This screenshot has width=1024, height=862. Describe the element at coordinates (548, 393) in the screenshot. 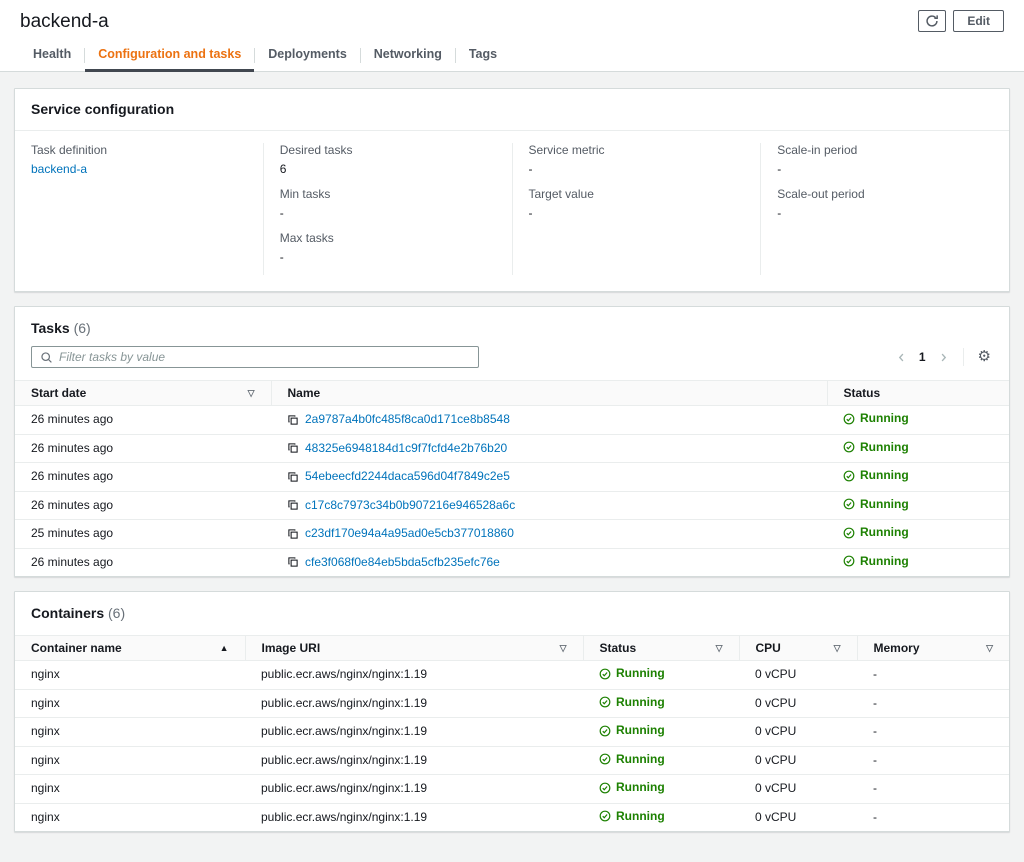

I see `column-header-name: Name` at that location.